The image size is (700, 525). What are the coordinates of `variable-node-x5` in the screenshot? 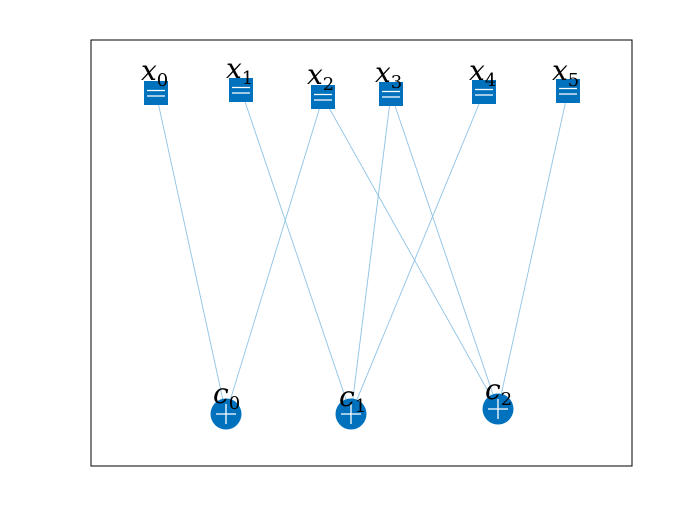 It's located at (568, 91).